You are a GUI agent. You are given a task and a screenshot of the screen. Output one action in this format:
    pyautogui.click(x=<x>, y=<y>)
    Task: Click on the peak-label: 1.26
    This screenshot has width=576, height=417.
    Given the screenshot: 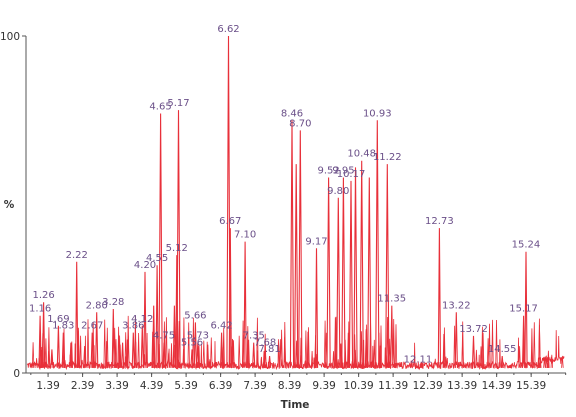 What is the action you would take?
    pyautogui.click(x=43, y=295)
    